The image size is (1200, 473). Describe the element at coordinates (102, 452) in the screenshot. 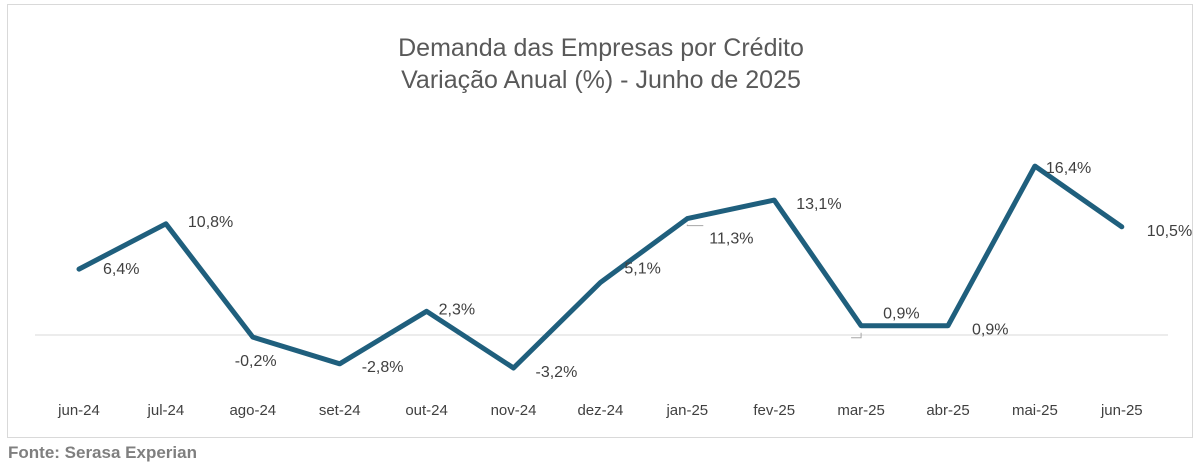

I see `source-note: Fonte: Serasa Experian` at that location.